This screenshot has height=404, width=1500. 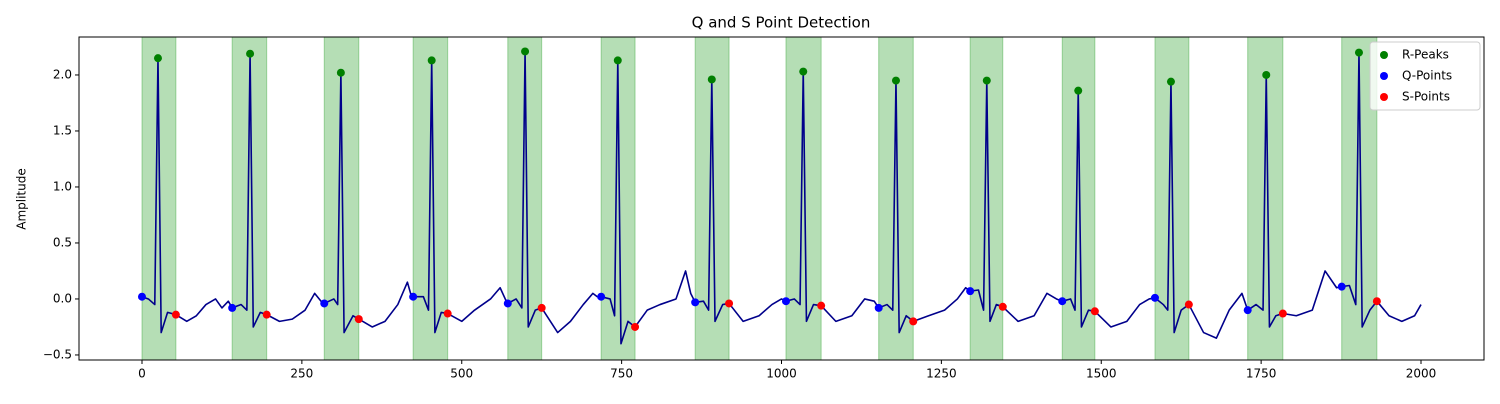 I want to click on legend-box, so click(x=1425, y=76).